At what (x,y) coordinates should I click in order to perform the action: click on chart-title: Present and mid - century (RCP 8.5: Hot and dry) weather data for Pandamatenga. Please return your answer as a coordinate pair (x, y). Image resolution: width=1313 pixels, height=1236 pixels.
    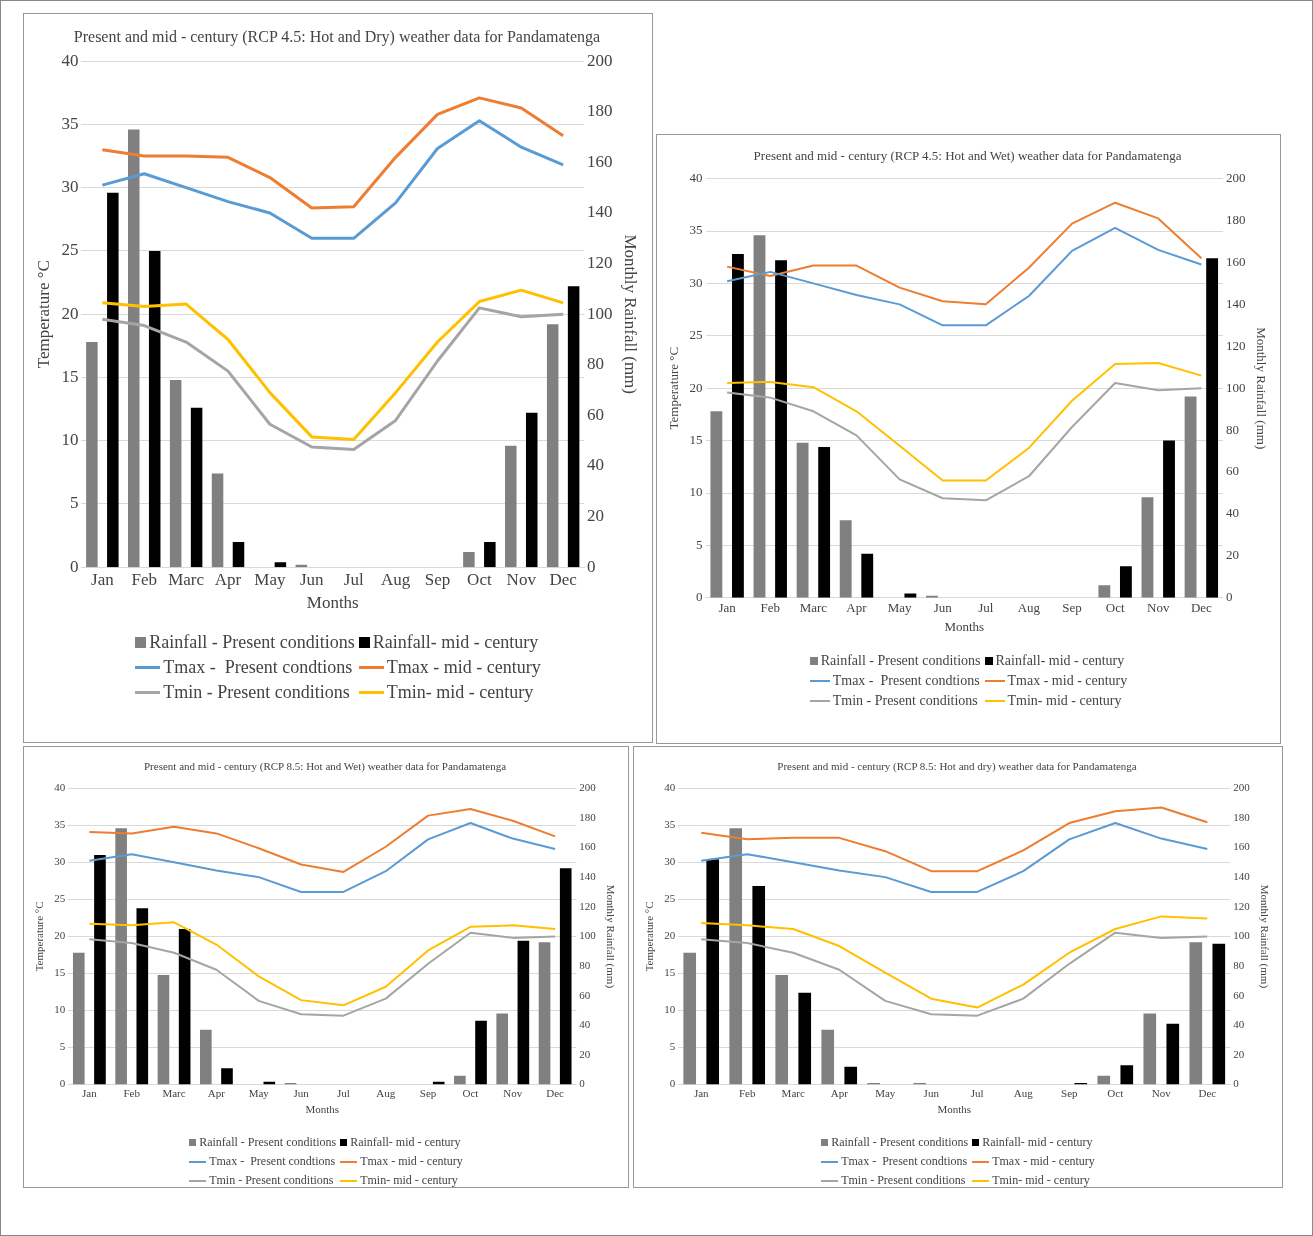
    Looking at the image, I should click on (957, 767).